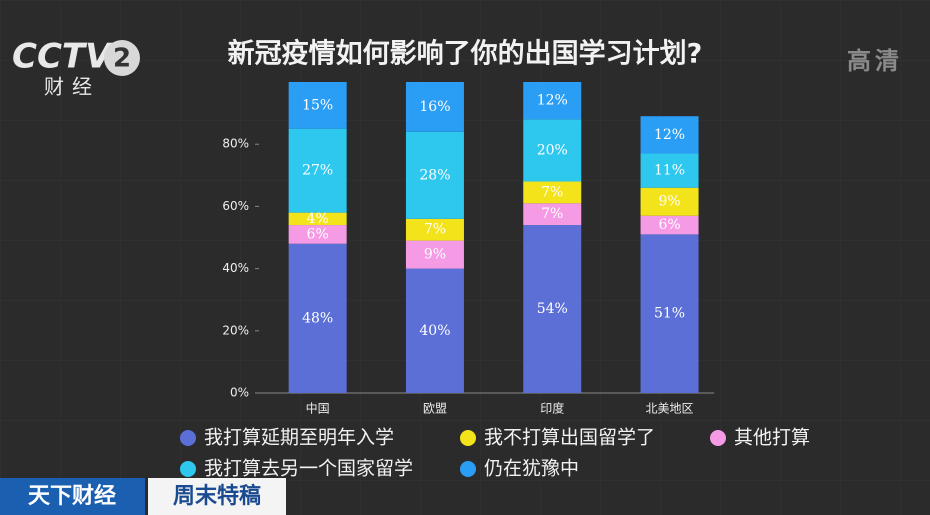 This screenshot has width=930, height=515. Describe the element at coordinates (235, 144) in the screenshot. I see `y-tick-label: 80%` at that location.